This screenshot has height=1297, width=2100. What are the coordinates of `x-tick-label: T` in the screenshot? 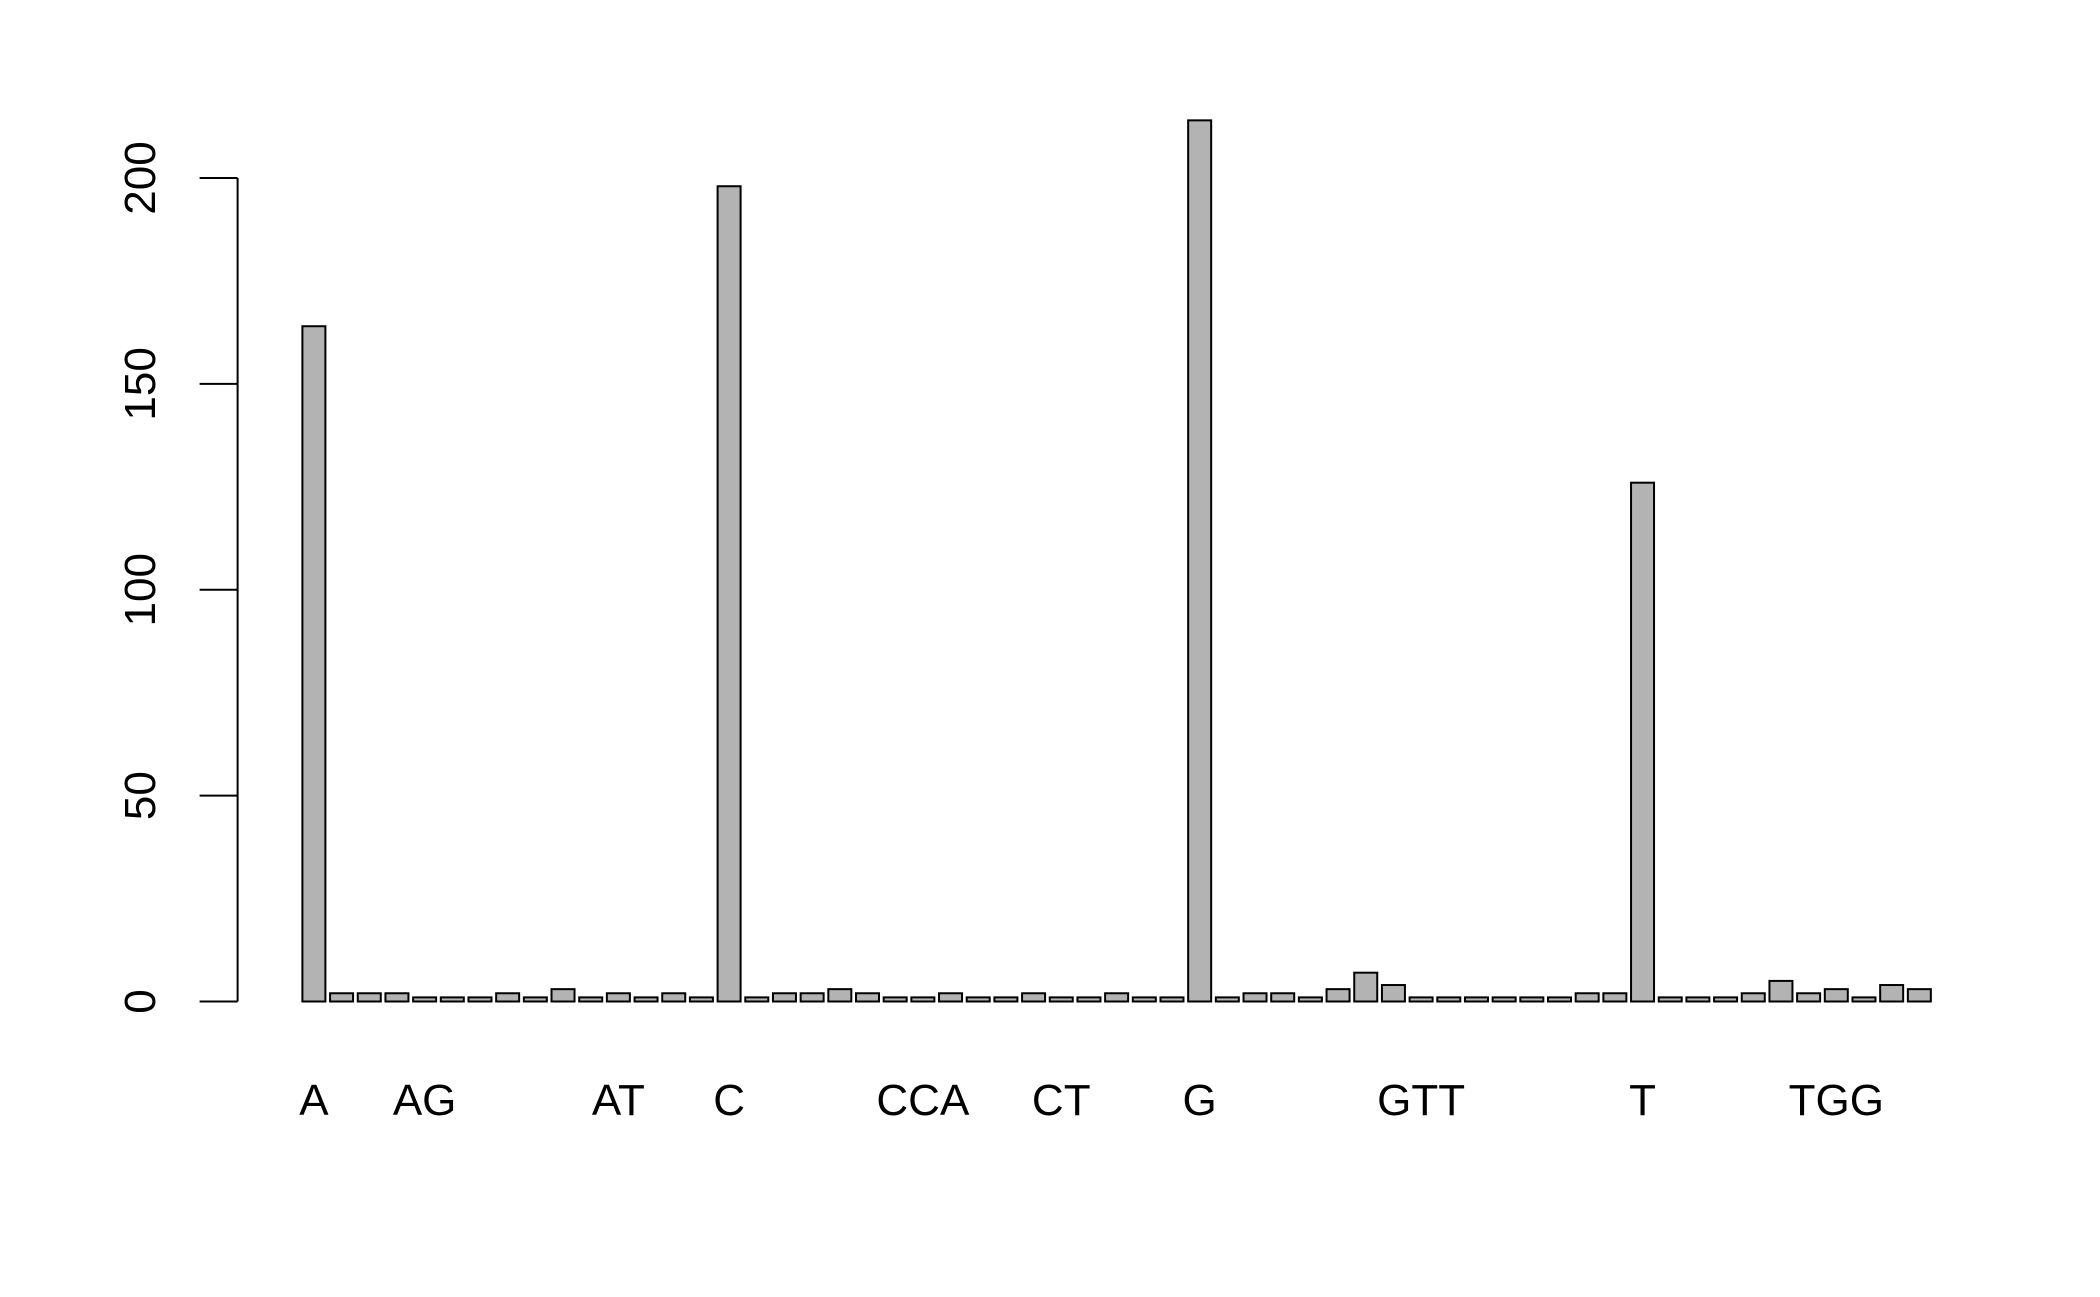 It's located at (1642, 1100).